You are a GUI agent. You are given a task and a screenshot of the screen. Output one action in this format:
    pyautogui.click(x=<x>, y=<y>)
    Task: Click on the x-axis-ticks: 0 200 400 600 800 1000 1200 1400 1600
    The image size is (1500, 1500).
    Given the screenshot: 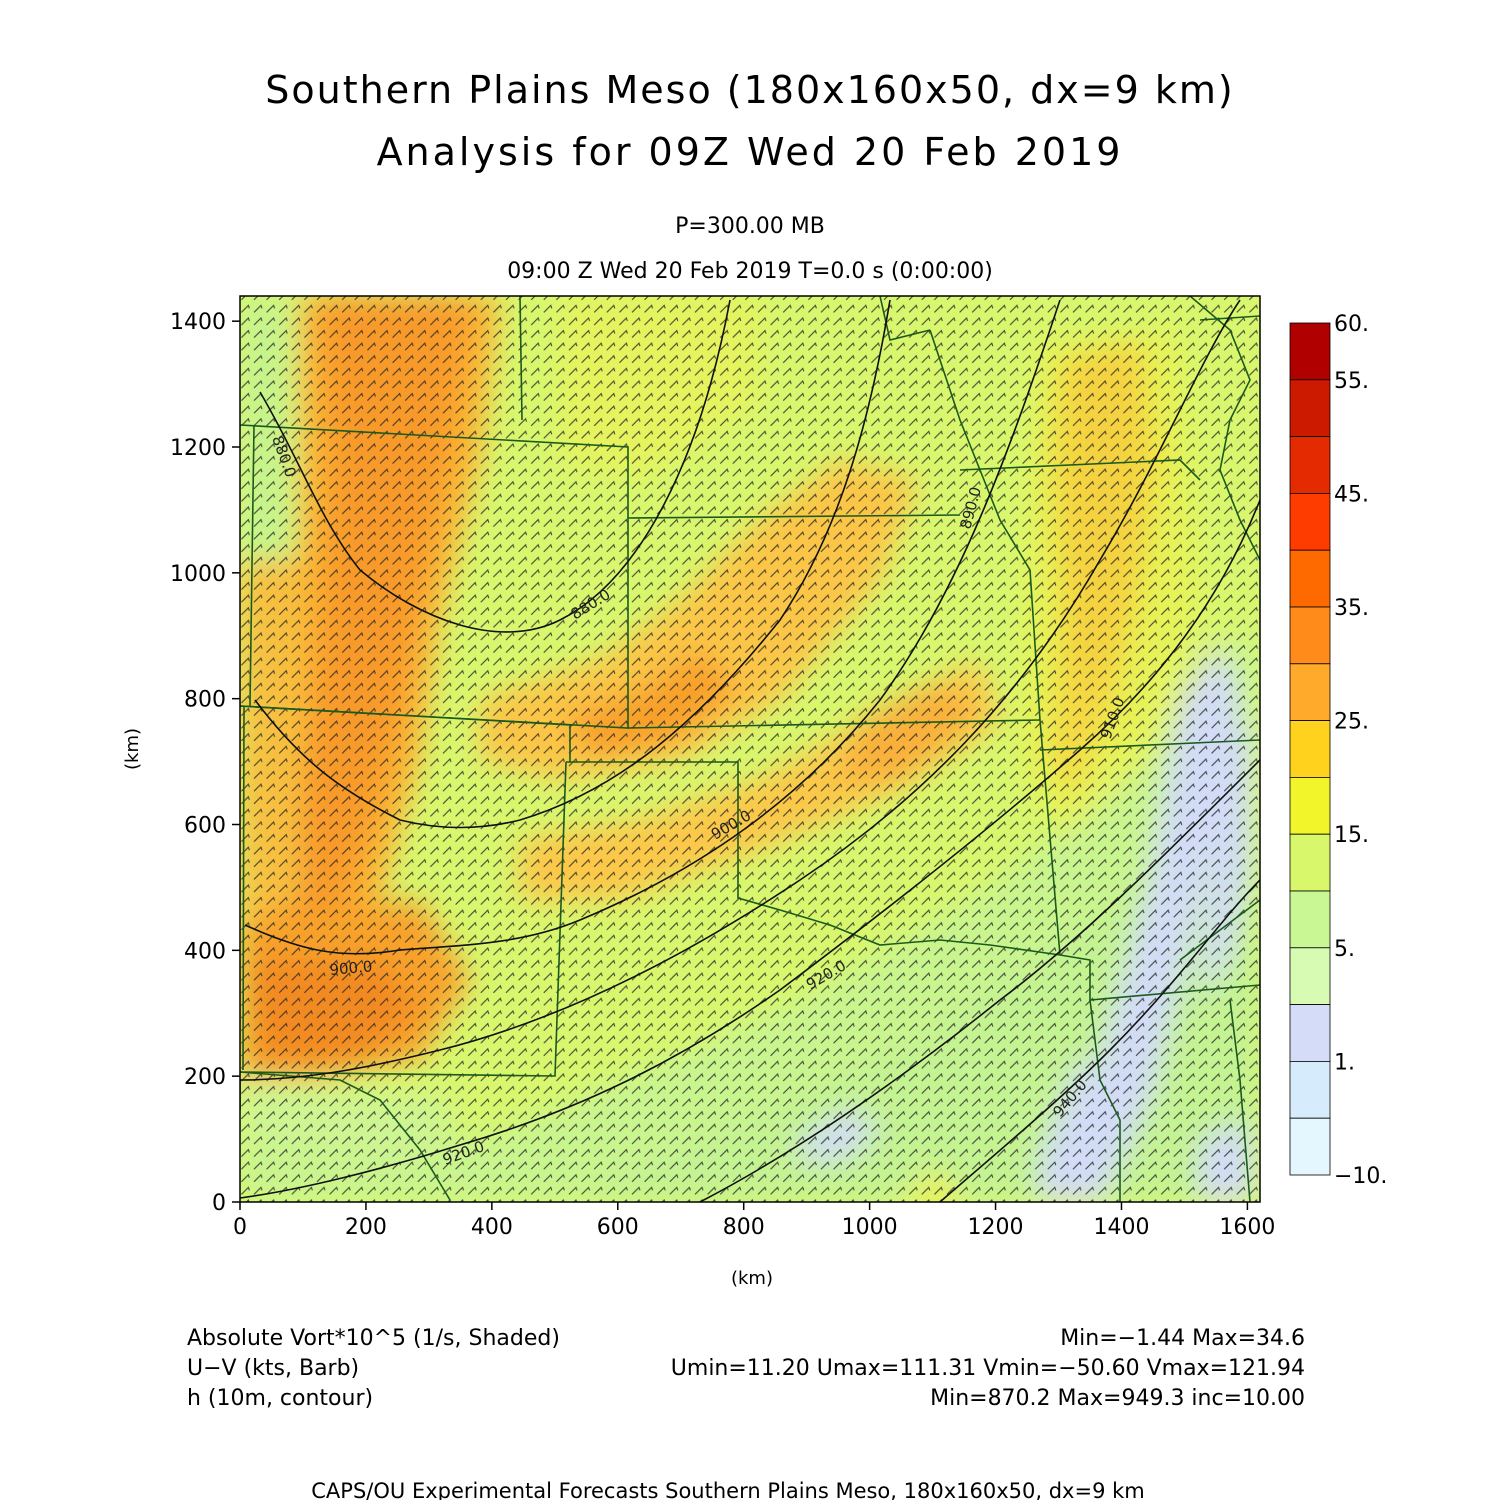 What is the action you would take?
    pyautogui.click(x=754, y=1221)
    